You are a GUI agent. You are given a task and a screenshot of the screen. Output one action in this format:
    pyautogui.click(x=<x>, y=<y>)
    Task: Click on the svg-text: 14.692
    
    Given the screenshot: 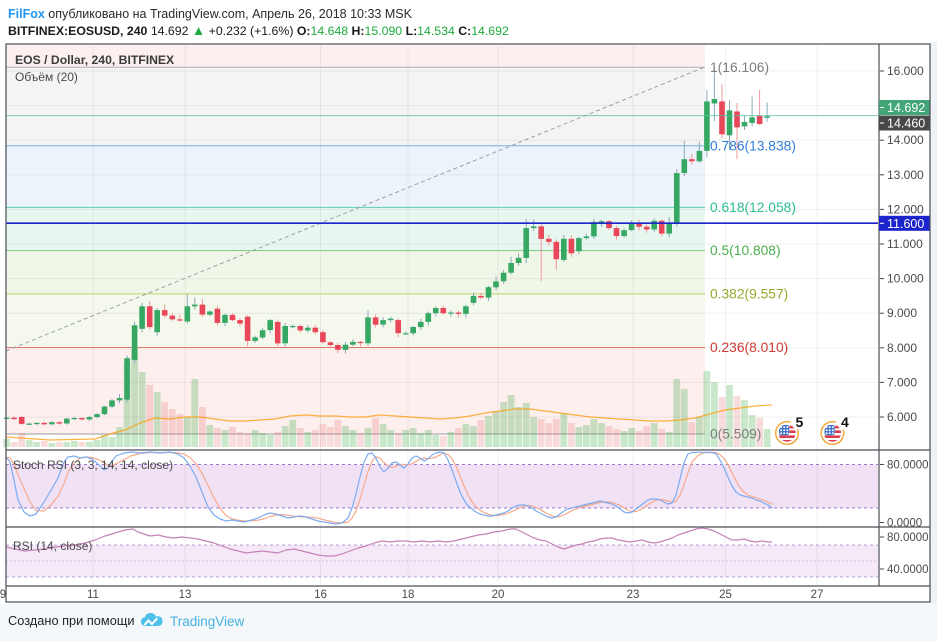 What is the action you would take?
    pyautogui.click(x=906, y=108)
    